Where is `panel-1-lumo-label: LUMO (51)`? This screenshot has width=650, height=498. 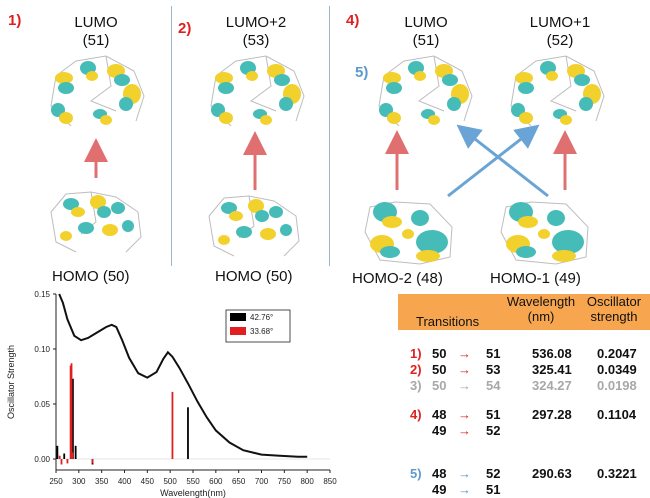 panel-1-lumo-label: LUMO (51) is located at coordinates (96, 31).